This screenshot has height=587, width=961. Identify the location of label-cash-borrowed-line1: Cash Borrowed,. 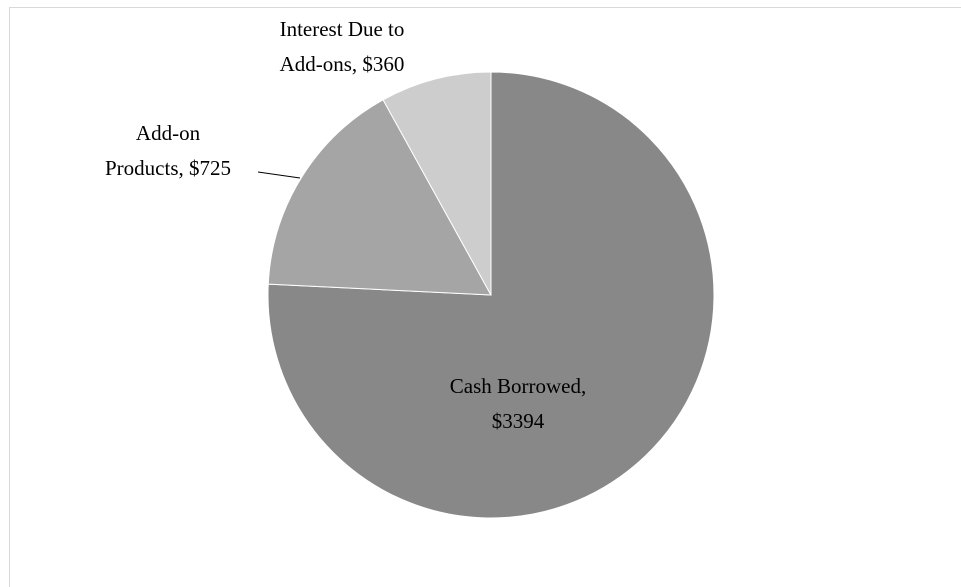
(518, 386).